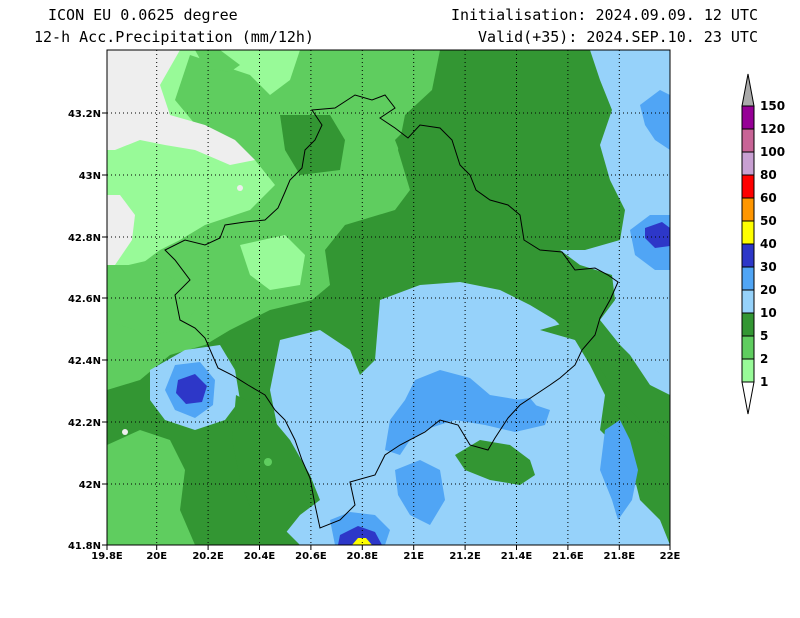  I want to click on legend-label: 80, so click(768, 175).